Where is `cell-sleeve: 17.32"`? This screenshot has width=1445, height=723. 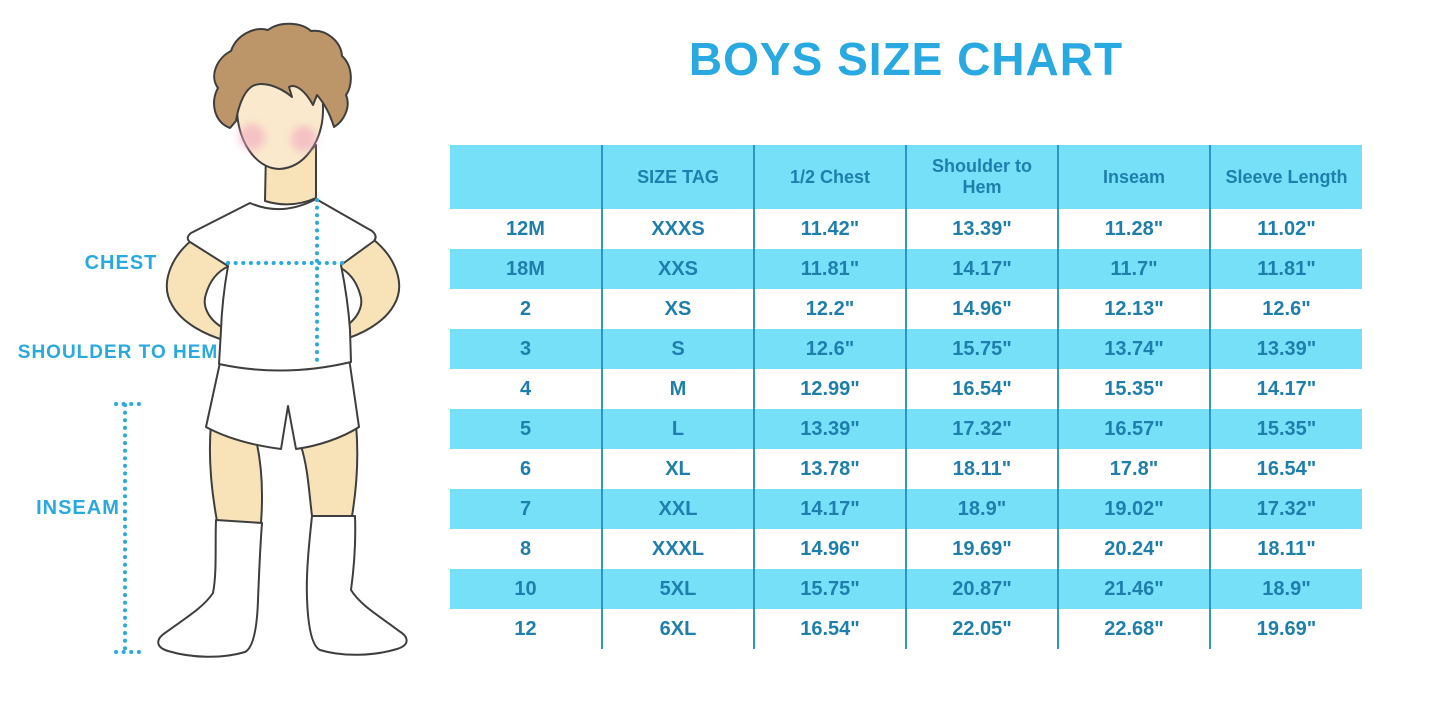 cell-sleeve: 17.32" is located at coordinates (1285, 509).